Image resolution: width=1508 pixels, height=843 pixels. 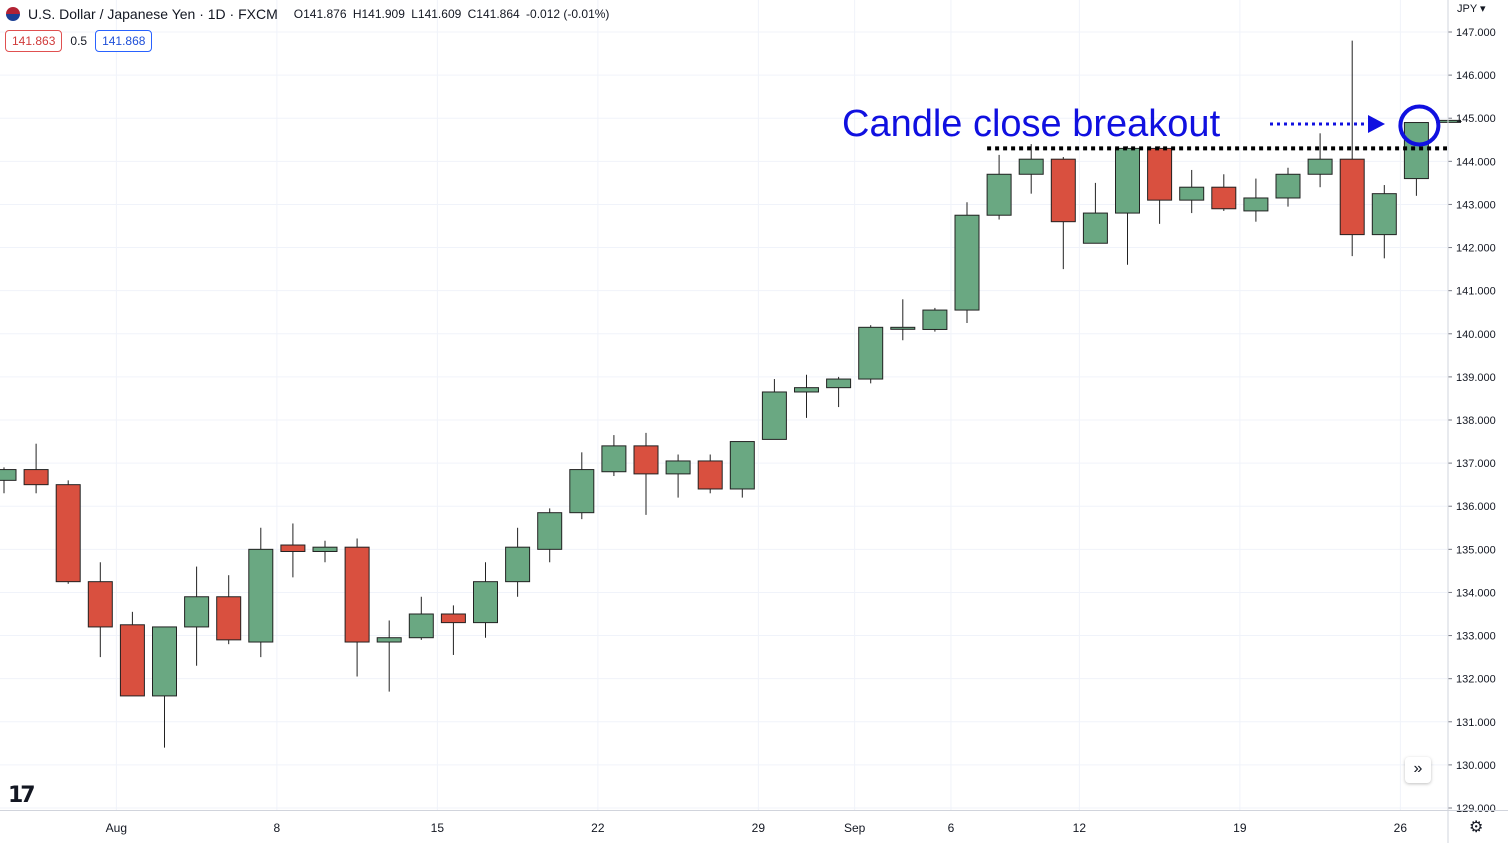 I want to click on scroll-to-realtime-button: », so click(x=1418, y=770).